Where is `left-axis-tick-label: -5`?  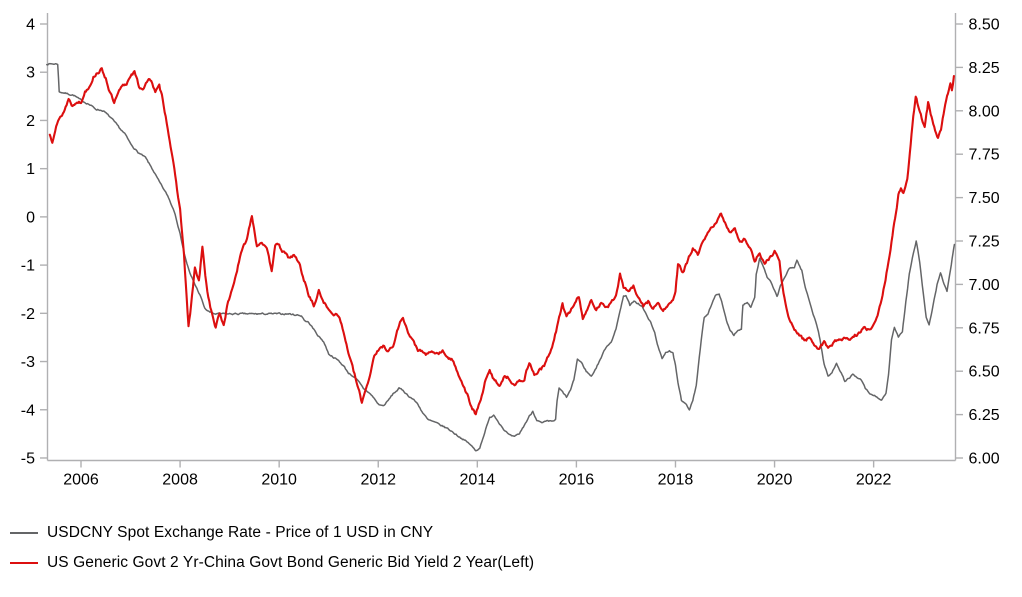 left-axis-tick-label: -5 is located at coordinates (28, 458).